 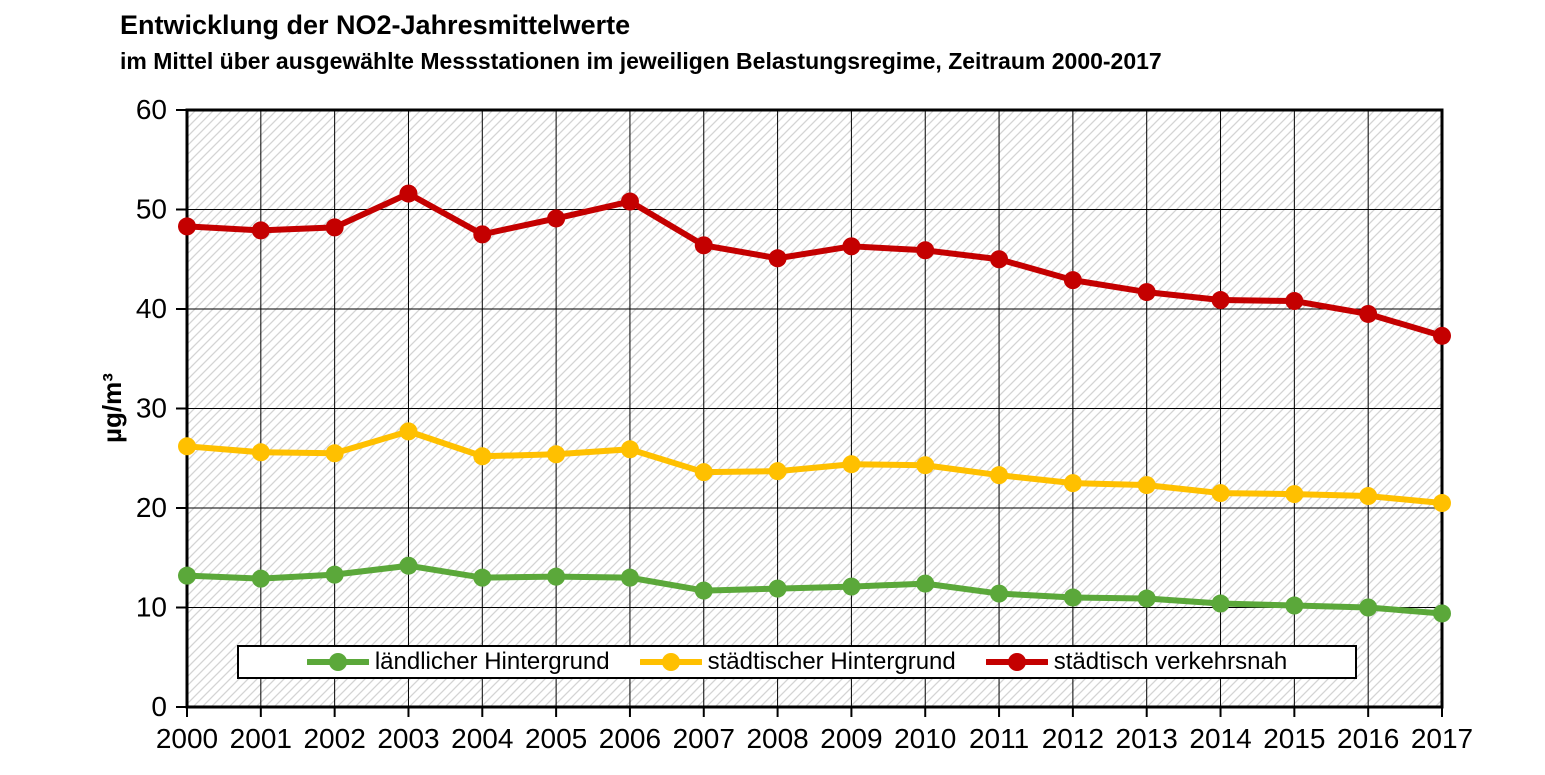 What do you see at coordinates (151, 507) in the screenshot?
I see `y-tick-label: 20` at bounding box center [151, 507].